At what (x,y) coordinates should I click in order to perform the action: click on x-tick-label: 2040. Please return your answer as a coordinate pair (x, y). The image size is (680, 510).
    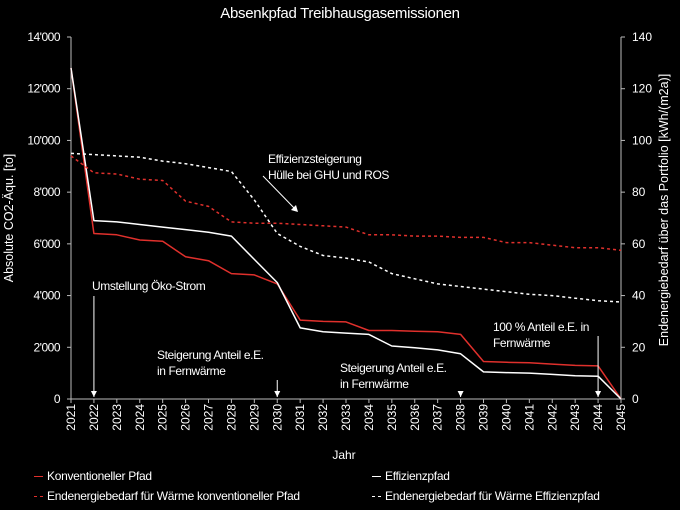
    Looking at the image, I should click on (506, 417).